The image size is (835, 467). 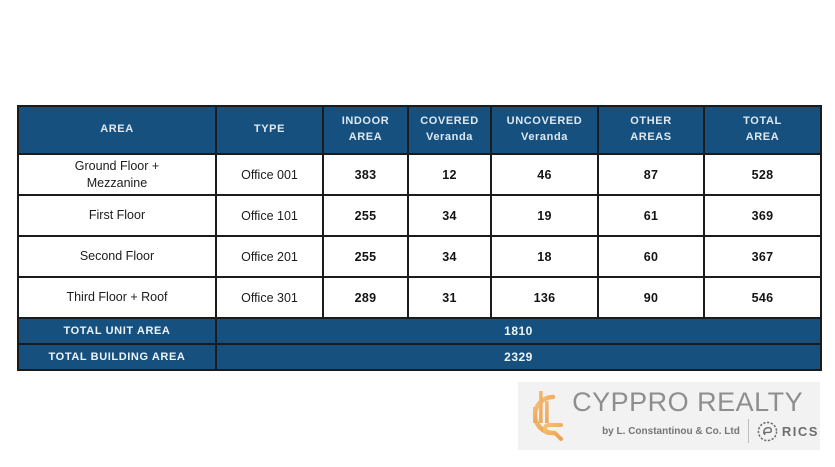 I want to click on other-areas-cell: 90, so click(x=651, y=297).